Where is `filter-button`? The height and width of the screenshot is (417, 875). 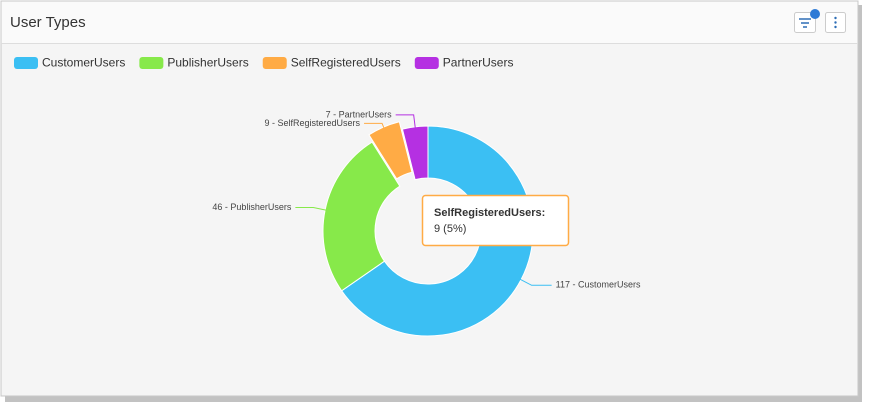 filter-button is located at coordinates (807, 21).